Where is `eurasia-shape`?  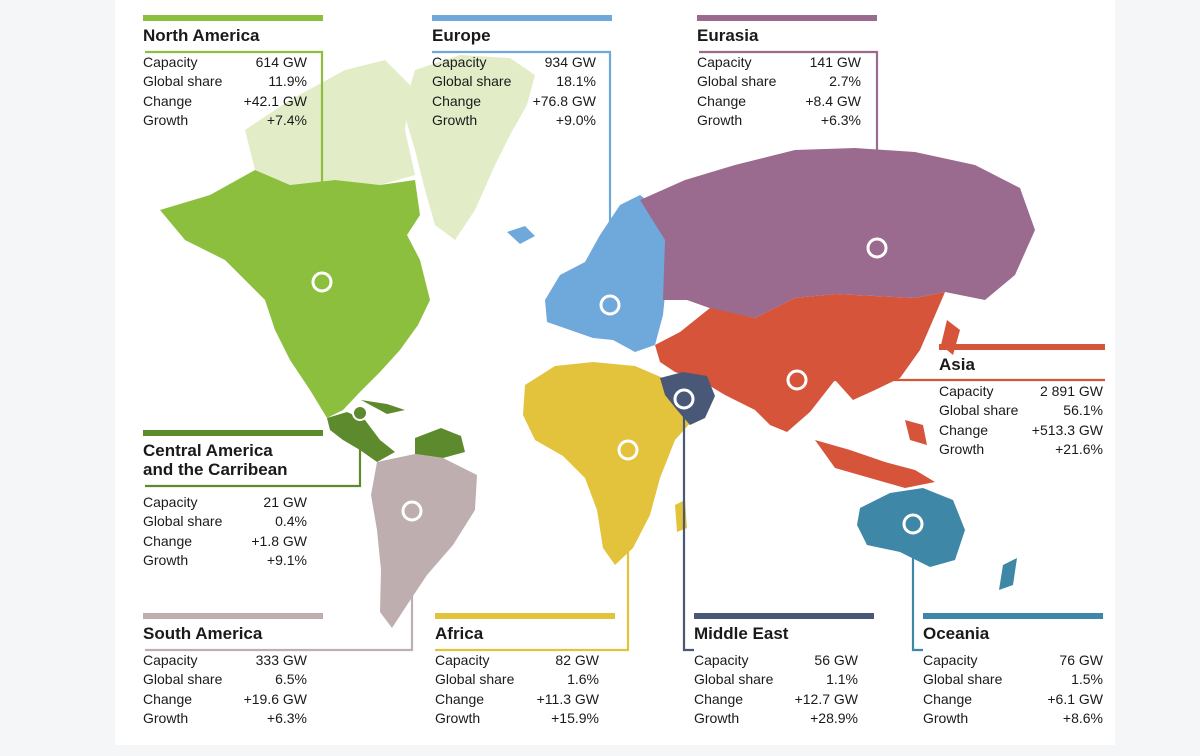 eurasia-shape is located at coordinates (837, 233).